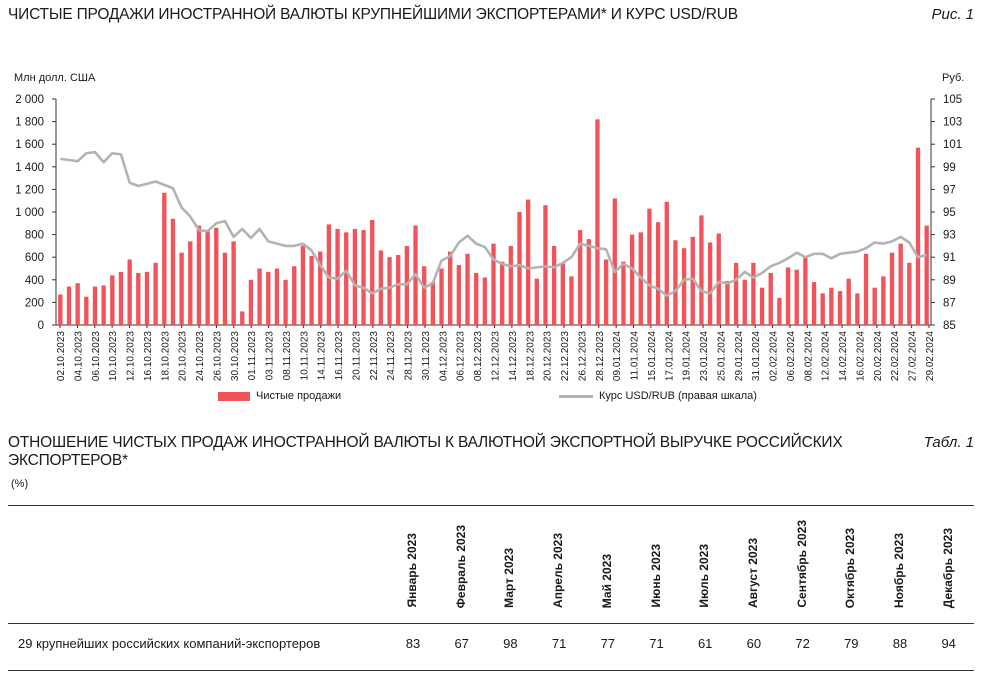 Image resolution: width=989 pixels, height=677 pixels. I want to click on y-tick-label: 1 000, so click(29, 213).